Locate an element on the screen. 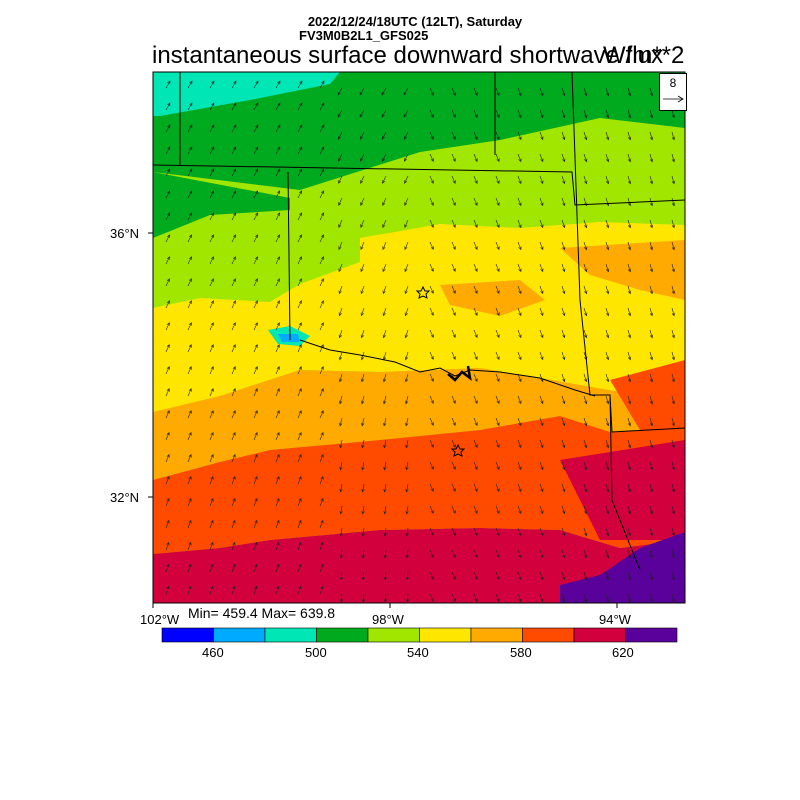 This screenshot has width=800, height=800. colorbar-label-460: 460 is located at coordinates (213, 652).